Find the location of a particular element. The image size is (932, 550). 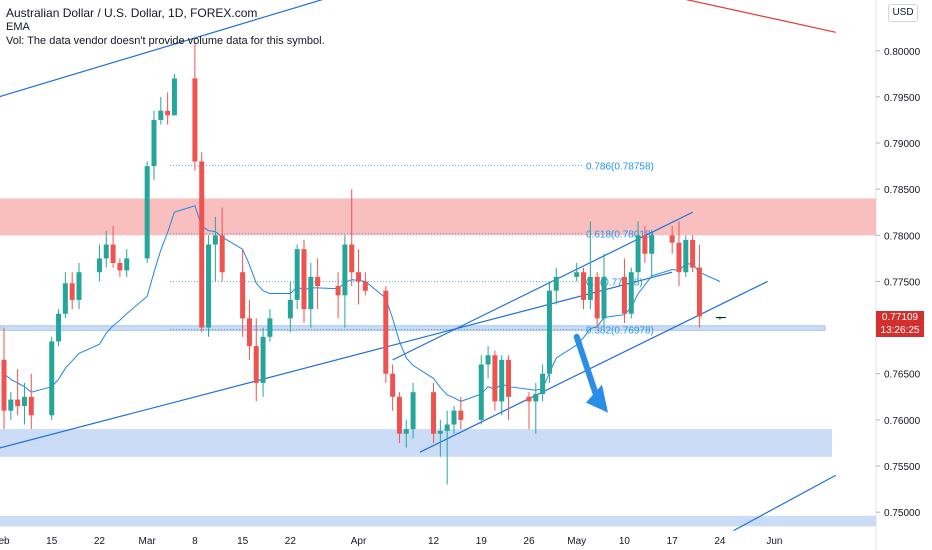

zone-support-lower is located at coordinates (416, 443).